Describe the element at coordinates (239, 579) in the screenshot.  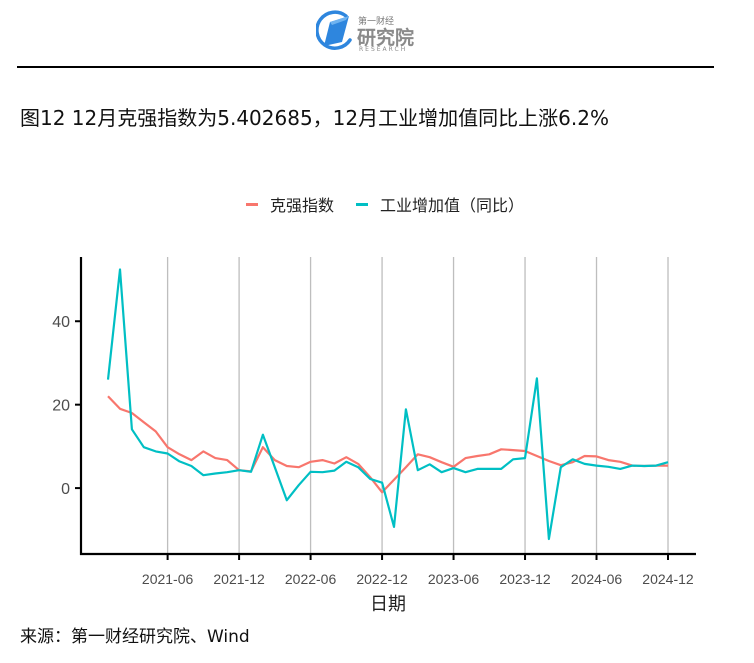
I see `x-tick-label: 2021-12` at that location.